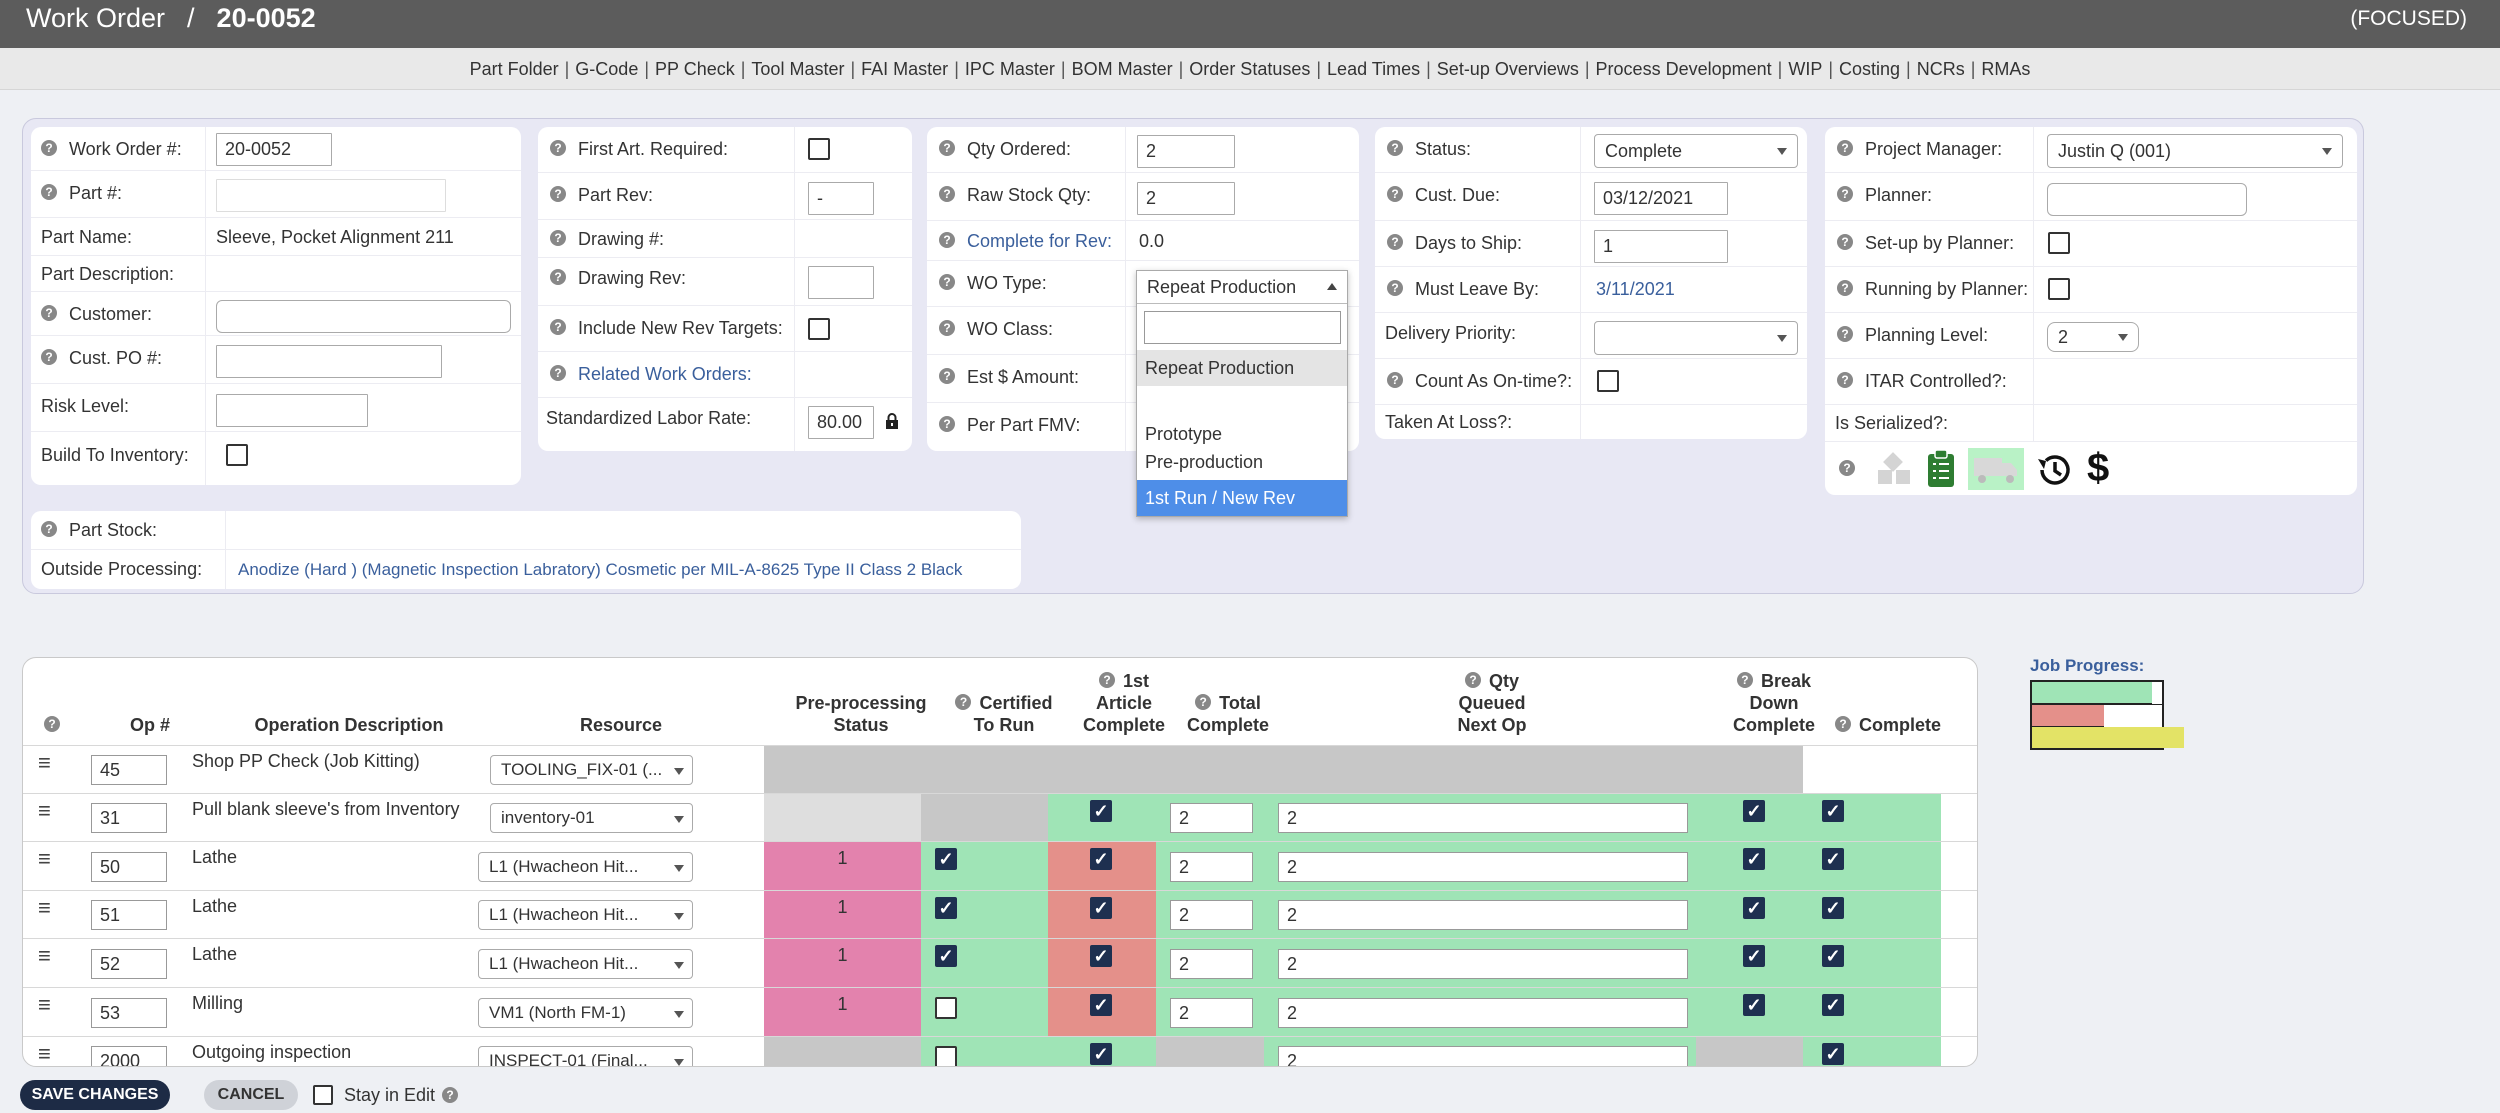 Image resolution: width=2500 pixels, height=1113 pixels. I want to click on include-new-rev-checkbox, so click(819, 329).